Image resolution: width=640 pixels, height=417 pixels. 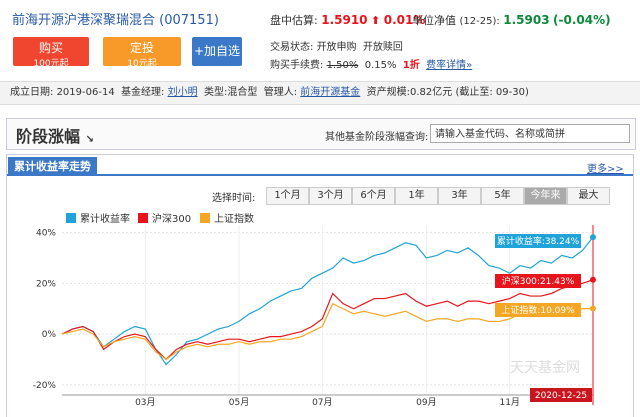 What do you see at coordinates (479, 21) in the screenshot?
I see `nav-date: (12-25):` at bounding box center [479, 21].